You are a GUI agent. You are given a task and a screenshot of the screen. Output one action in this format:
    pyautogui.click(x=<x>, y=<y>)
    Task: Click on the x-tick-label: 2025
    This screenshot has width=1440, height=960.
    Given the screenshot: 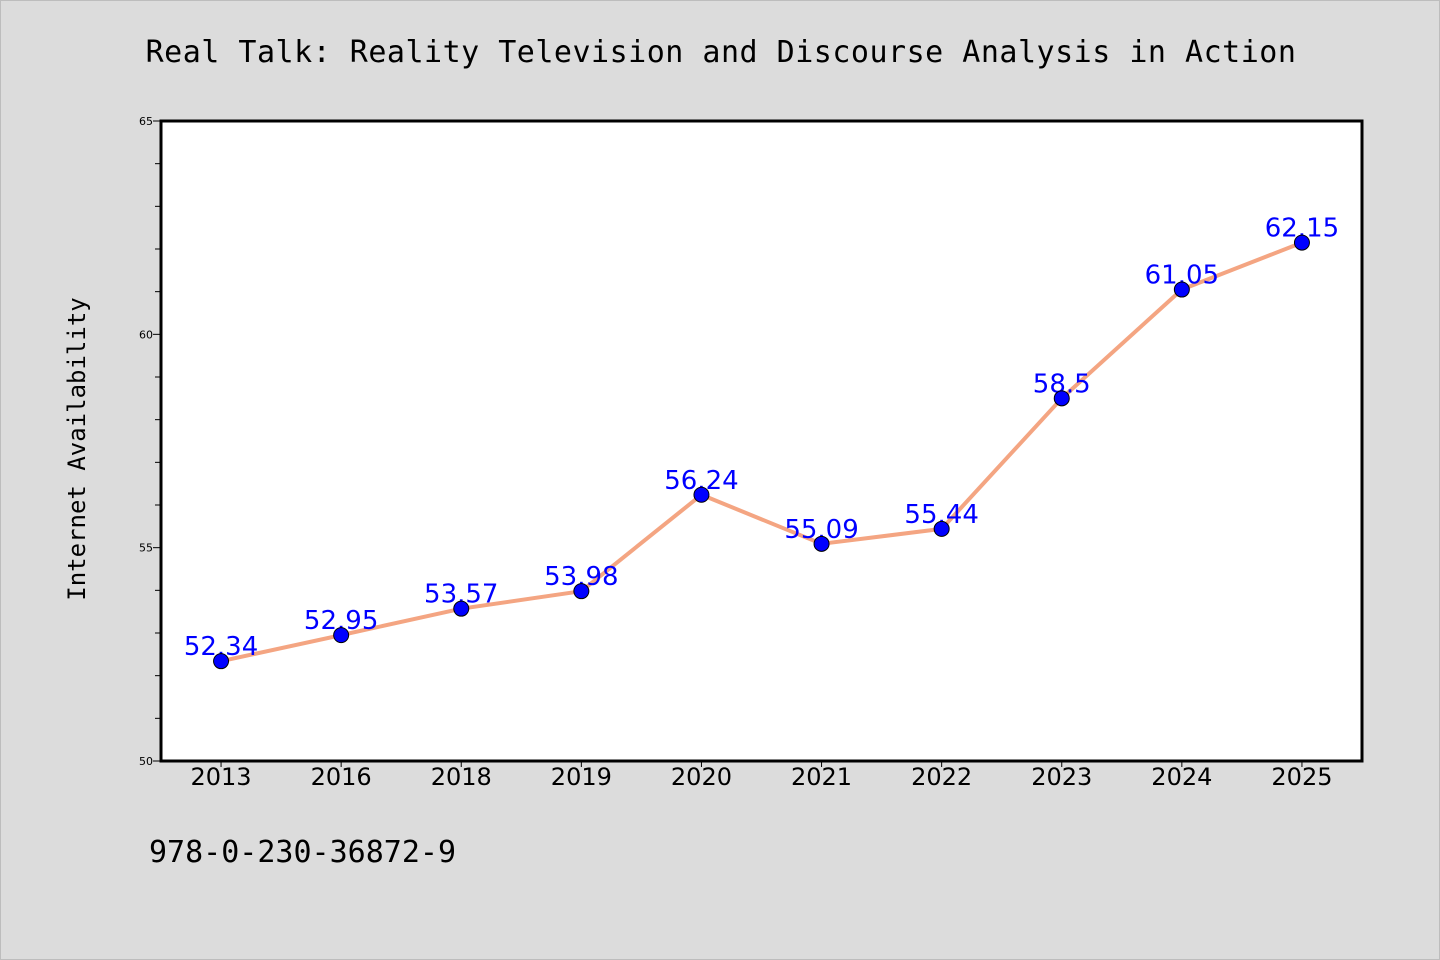 What is the action you would take?
    pyautogui.click(x=1301, y=777)
    